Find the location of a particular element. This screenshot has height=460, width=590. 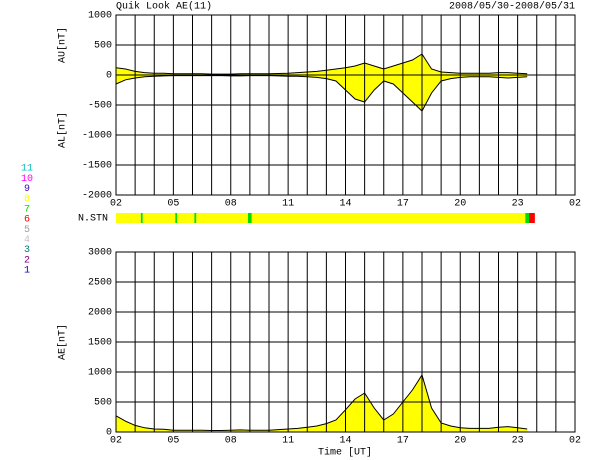

y-tick-label: 2500 is located at coordinates (100, 283).